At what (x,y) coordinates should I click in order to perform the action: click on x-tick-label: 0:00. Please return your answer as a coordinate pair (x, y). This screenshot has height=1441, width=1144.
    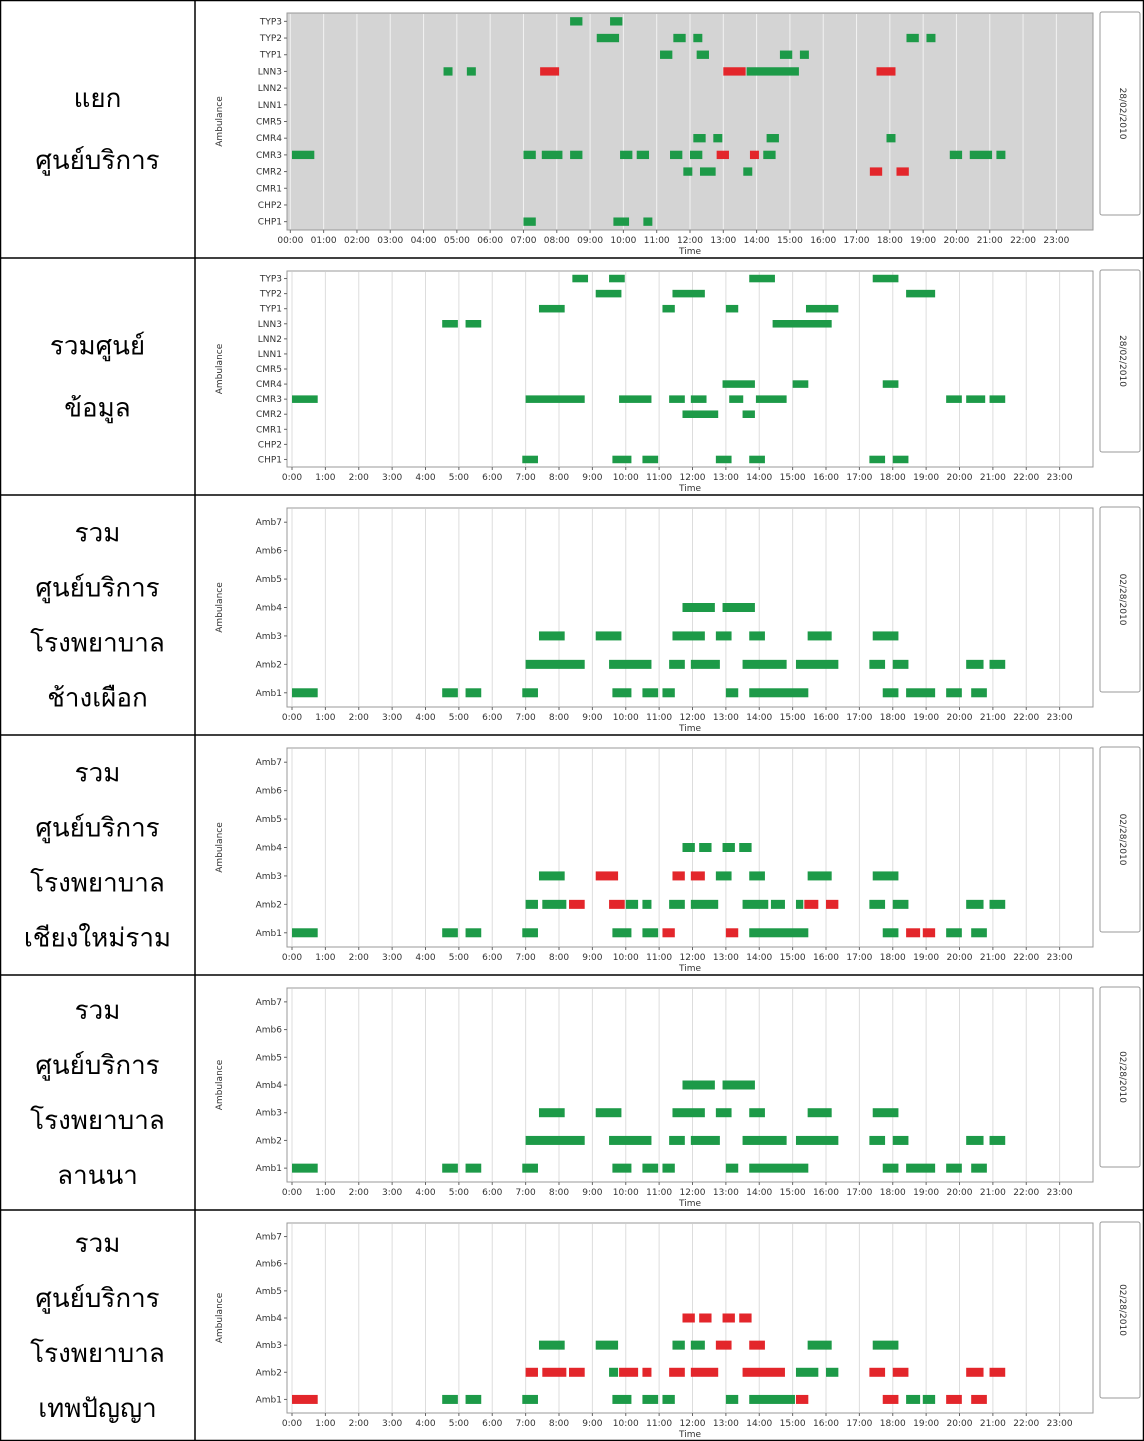
    Looking at the image, I should click on (292, 1424).